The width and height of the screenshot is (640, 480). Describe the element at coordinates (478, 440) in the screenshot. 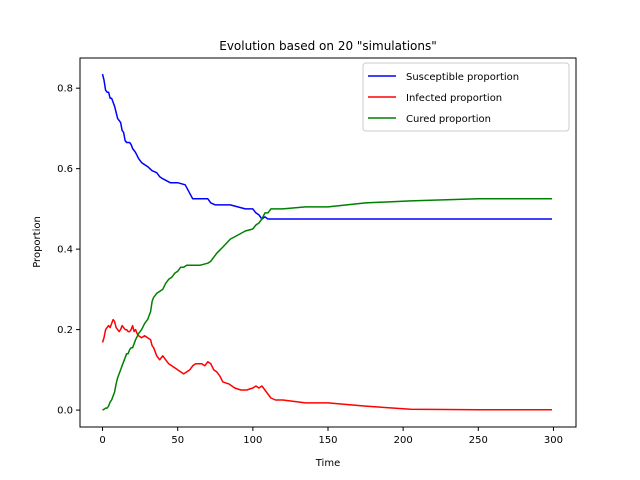

I see `x-tick-label: 250` at that location.